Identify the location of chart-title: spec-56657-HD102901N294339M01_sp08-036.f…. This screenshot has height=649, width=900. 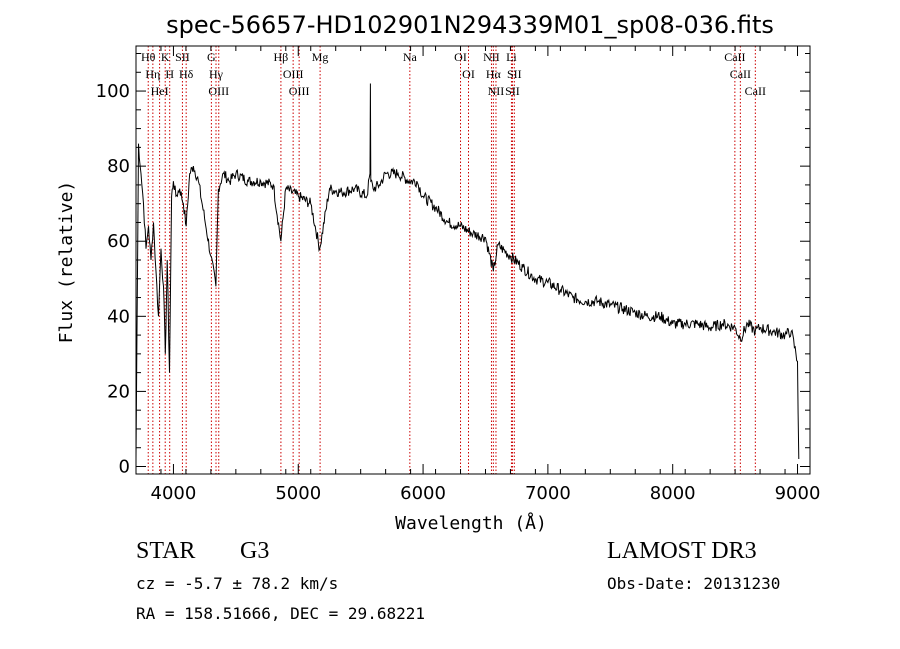
(470, 25).